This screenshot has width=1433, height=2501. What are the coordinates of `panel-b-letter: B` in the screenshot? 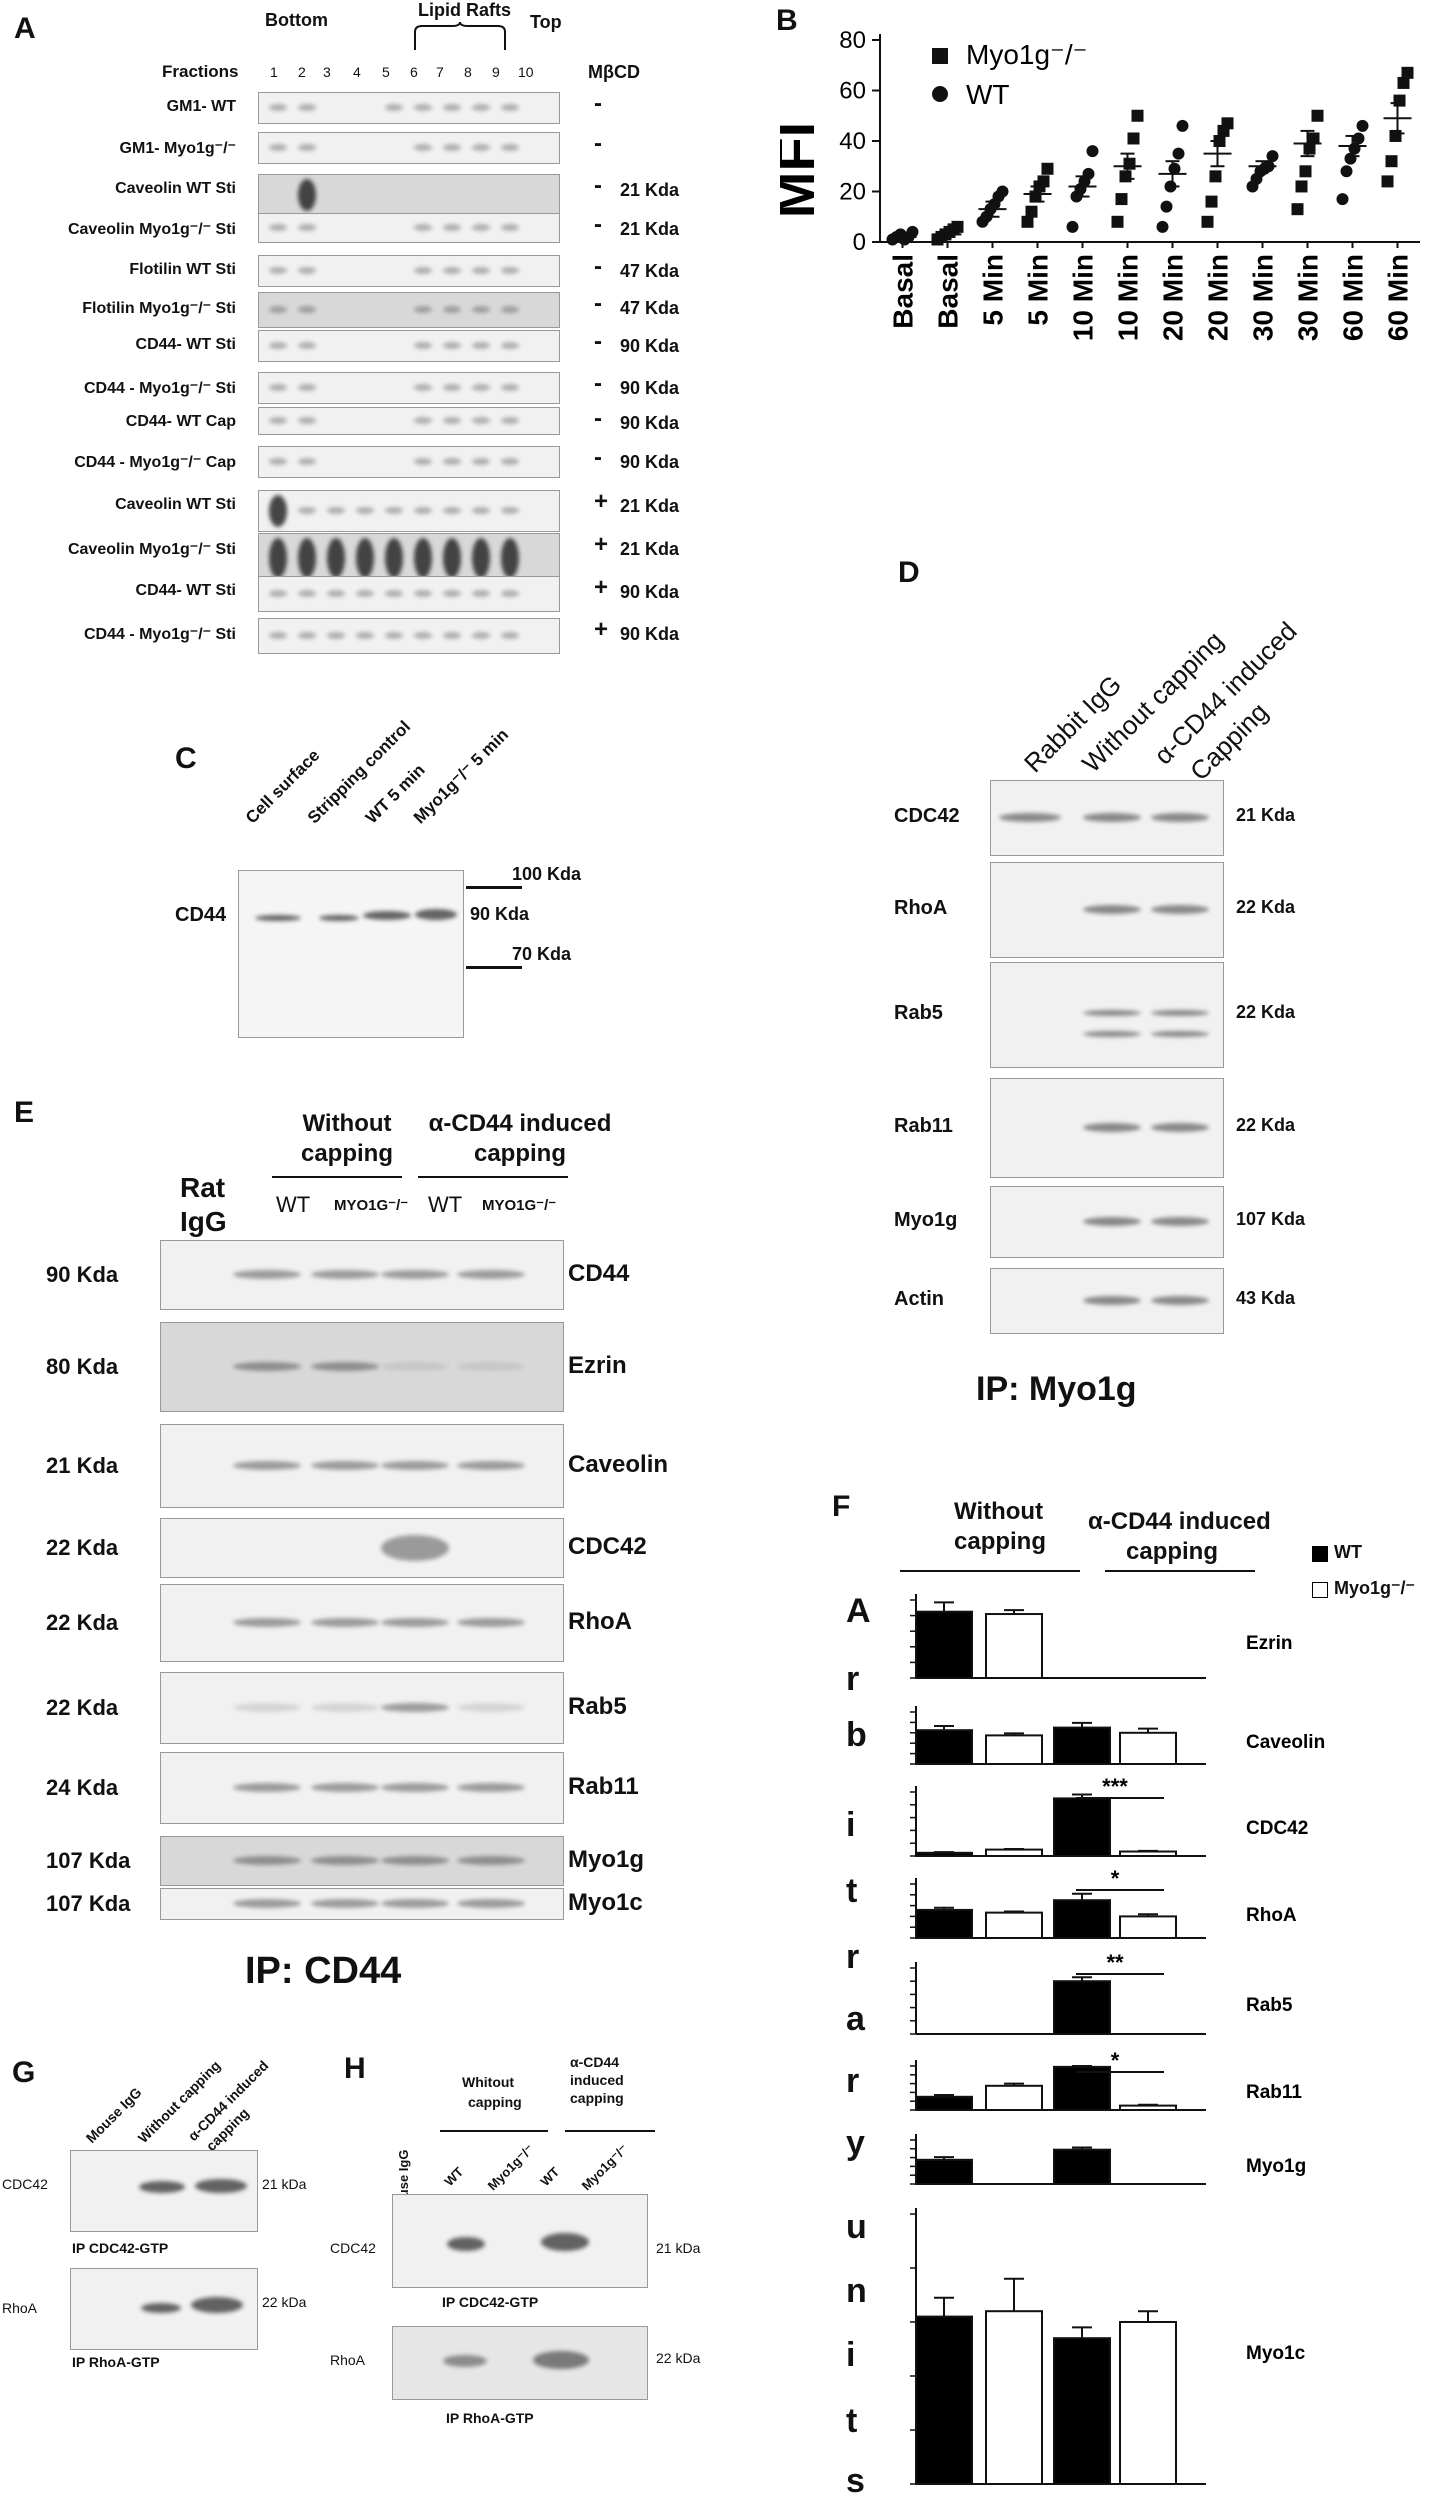 It's located at (787, 20).